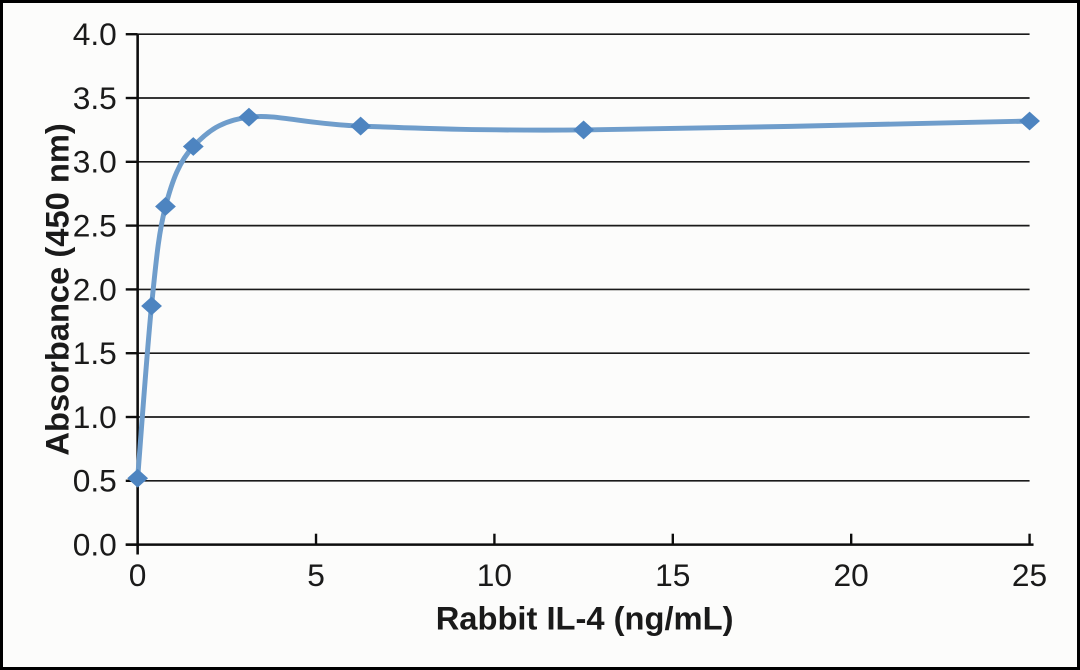 This screenshot has height=670, width=1080. I want to click on y-tick-label-0.5: 0.5, so click(95, 481).